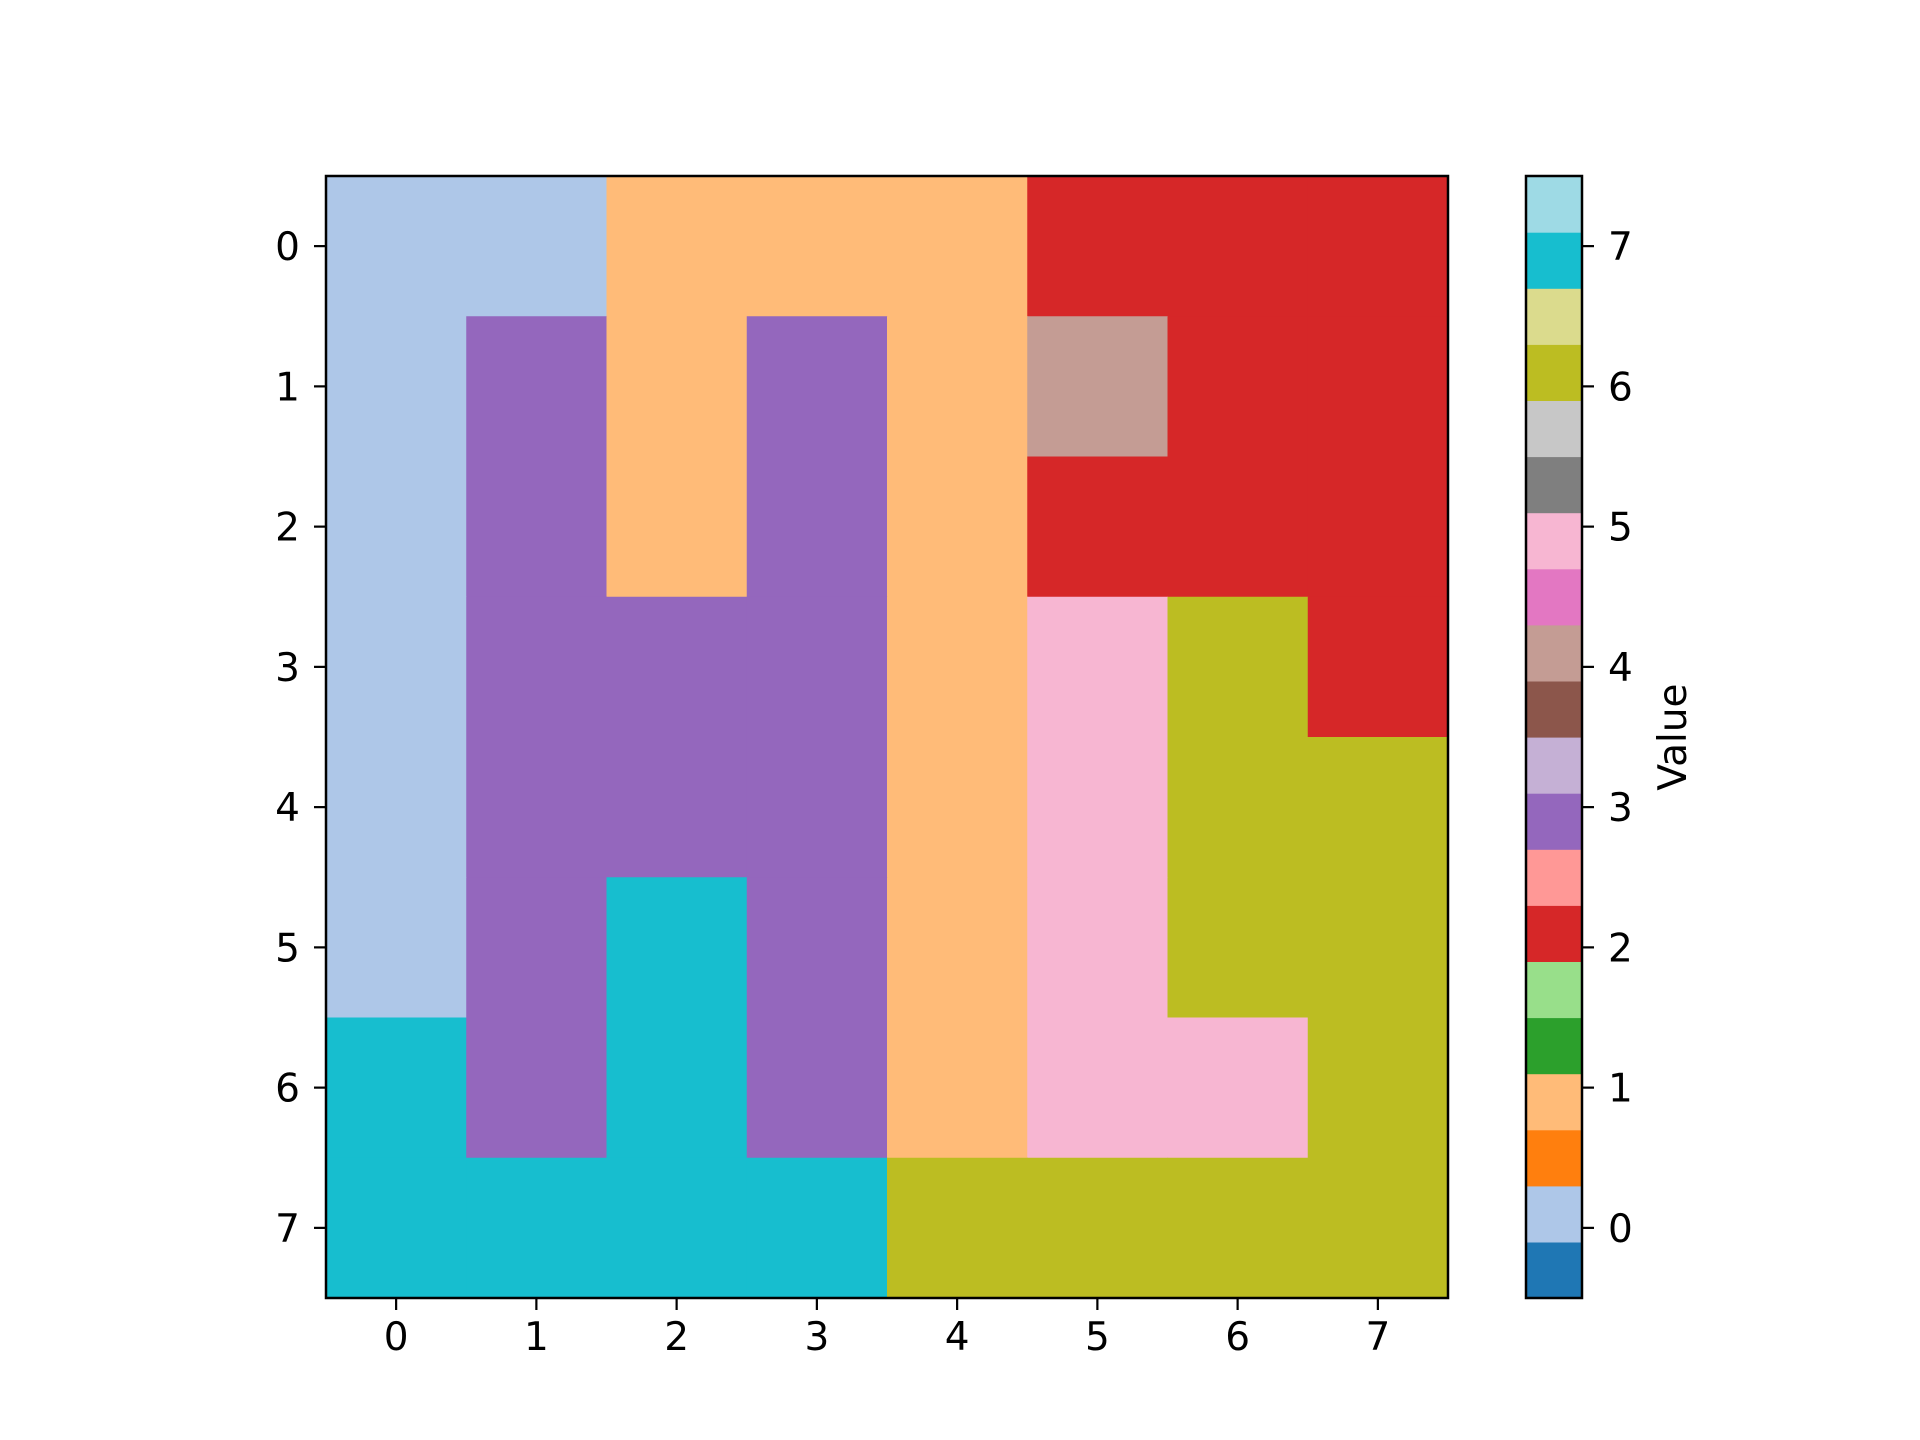 This screenshot has width=1920, height=1440. What do you see at coordinates (1098, 1228) in the screenshot?
I see `heatmap-cell-r7-c5` at bounding box center [1098, 1228].